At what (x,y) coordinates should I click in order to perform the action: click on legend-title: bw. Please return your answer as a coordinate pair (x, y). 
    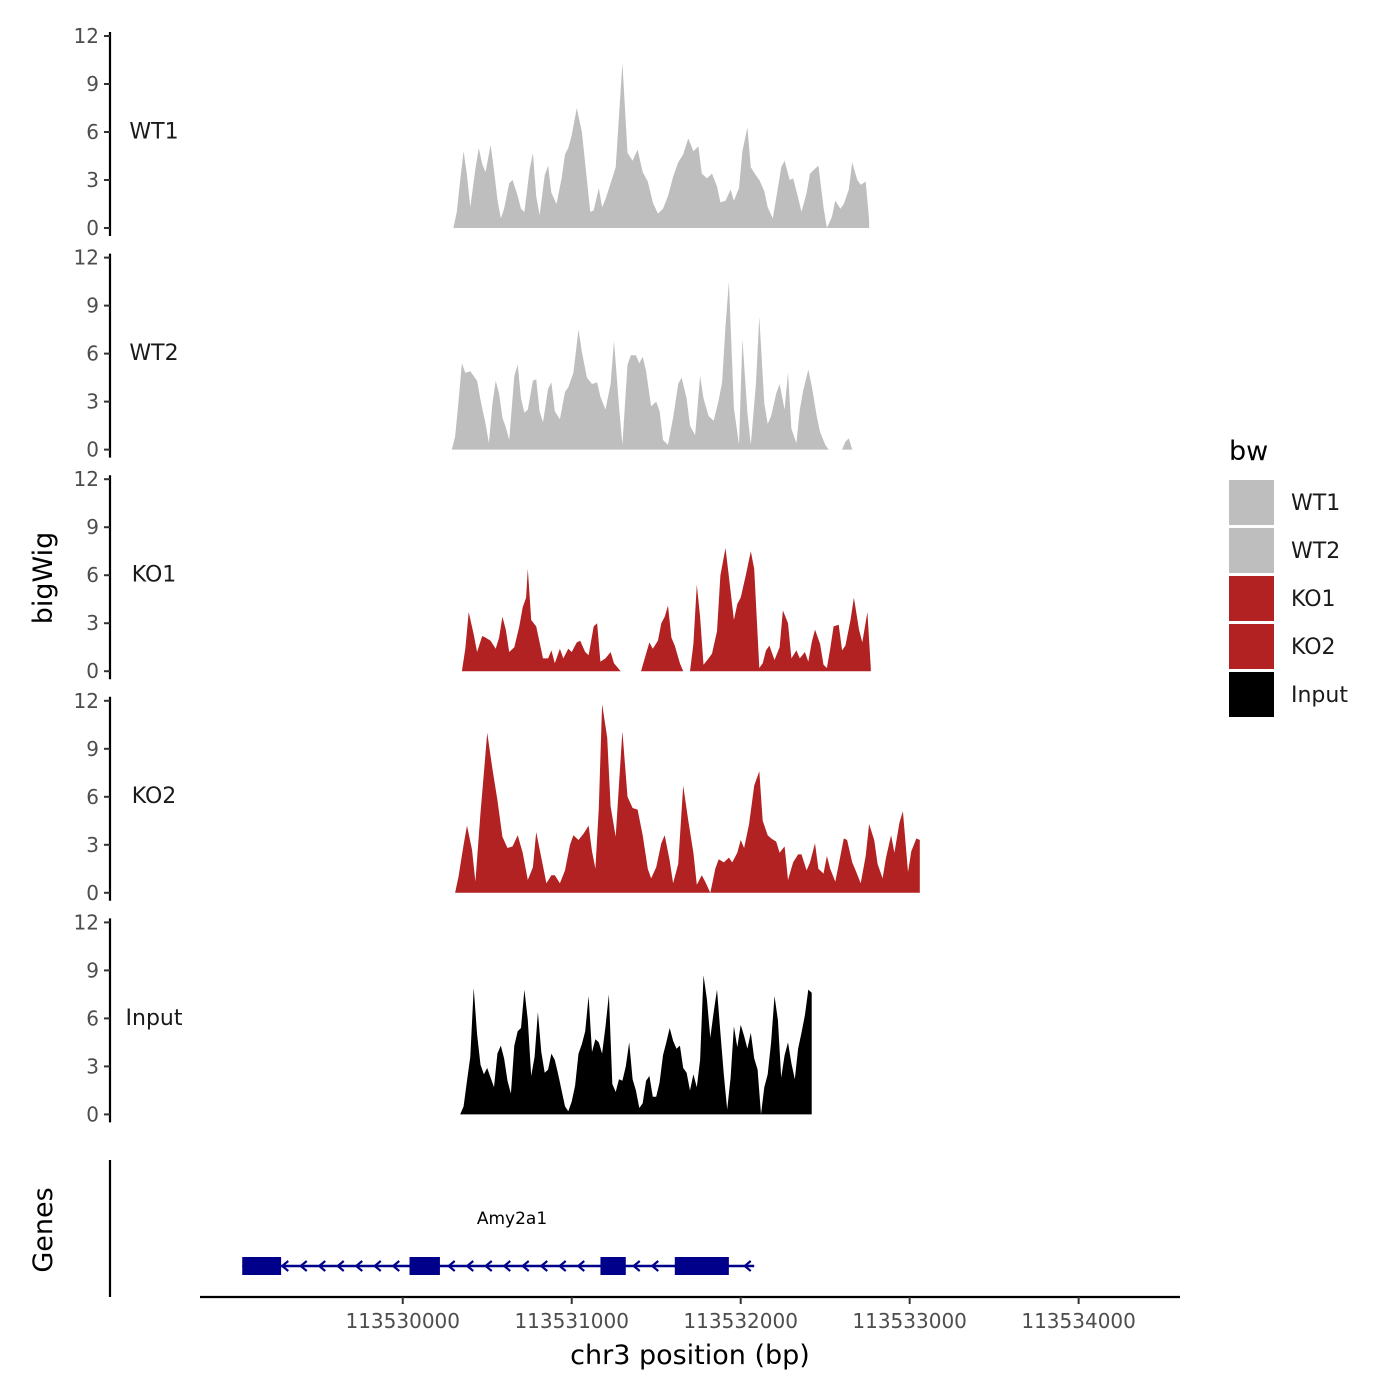
    Looking at the image, I should click on (1248, 451).